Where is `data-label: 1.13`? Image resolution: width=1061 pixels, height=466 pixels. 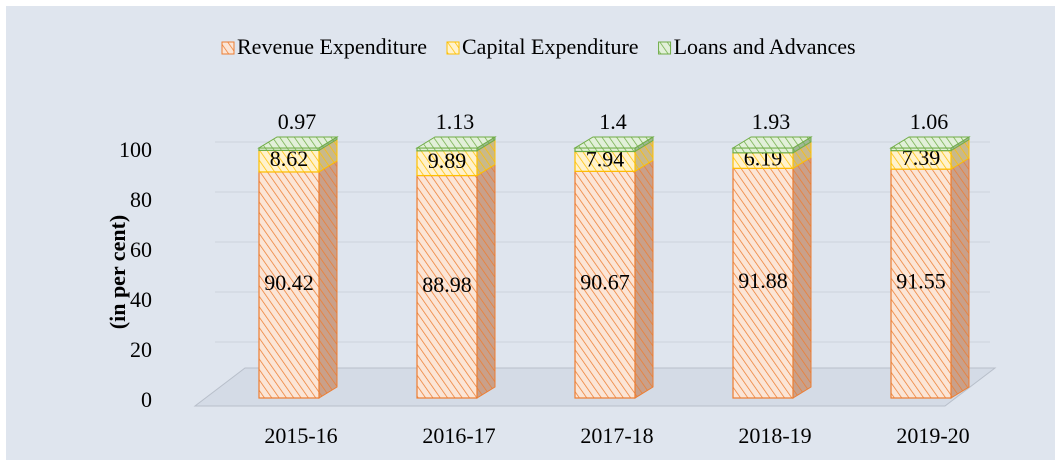
data-label: 1.13 is located at coordinates (455, 121).